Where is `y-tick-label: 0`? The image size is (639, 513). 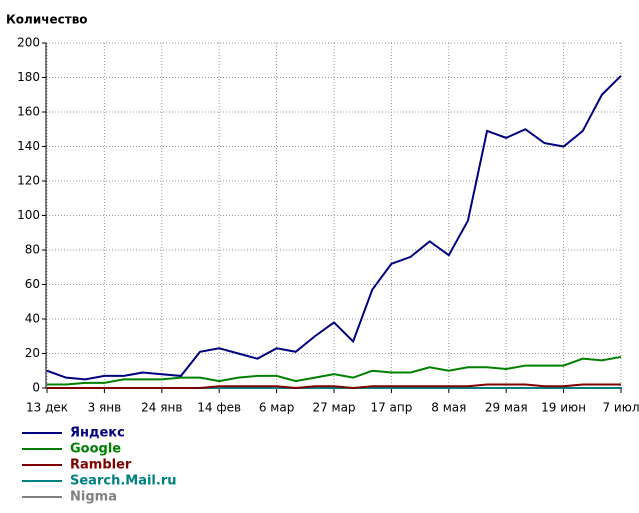 y-tick-label: 0 is located at coordinates (36, 388).